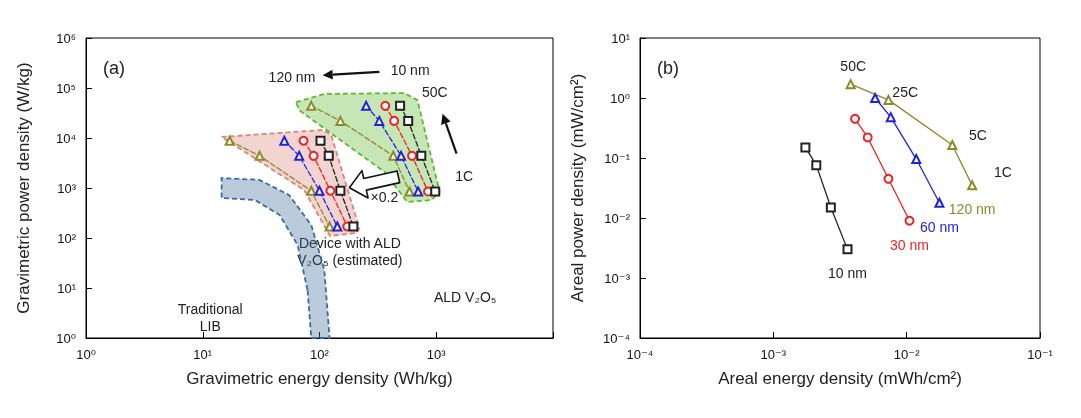 The height and width of the screenshot is (418, 1081). What do you see at coordinates (668, 68) in the screenshot?
I see `annotation: (b)` at bounding box center [668, 68].